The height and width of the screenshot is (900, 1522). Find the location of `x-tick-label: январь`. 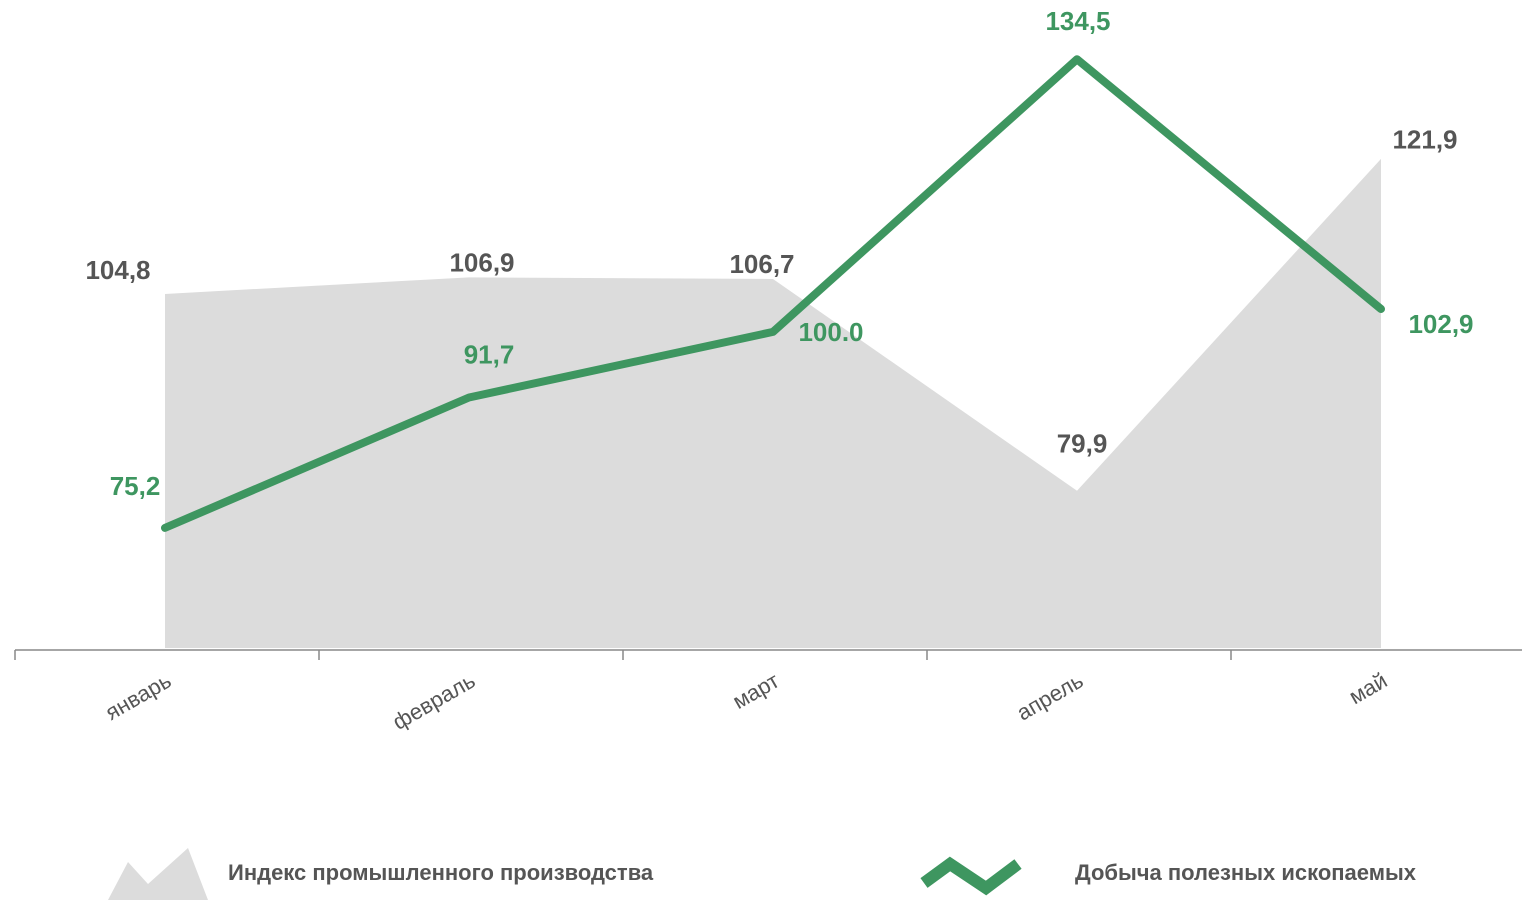

x-tick-label: январь is located at coordinates (138, 696).